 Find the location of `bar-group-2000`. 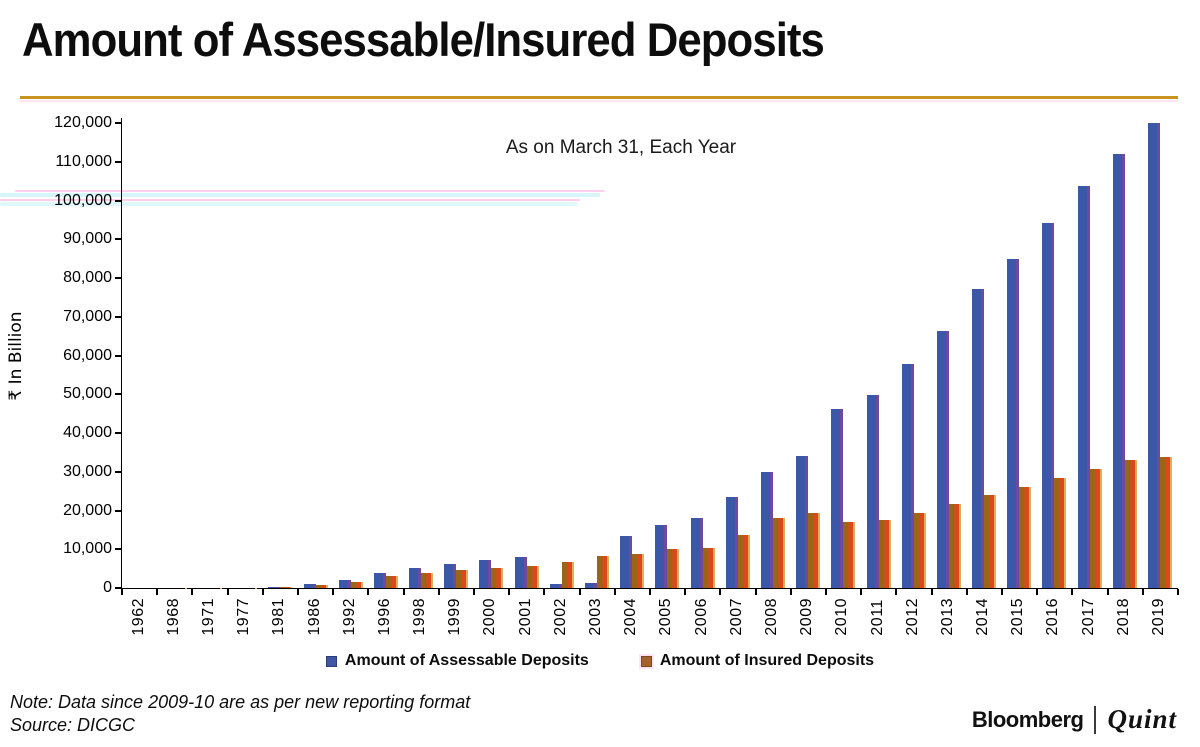

bar-group-2000 is located at coordinates (491, 353).